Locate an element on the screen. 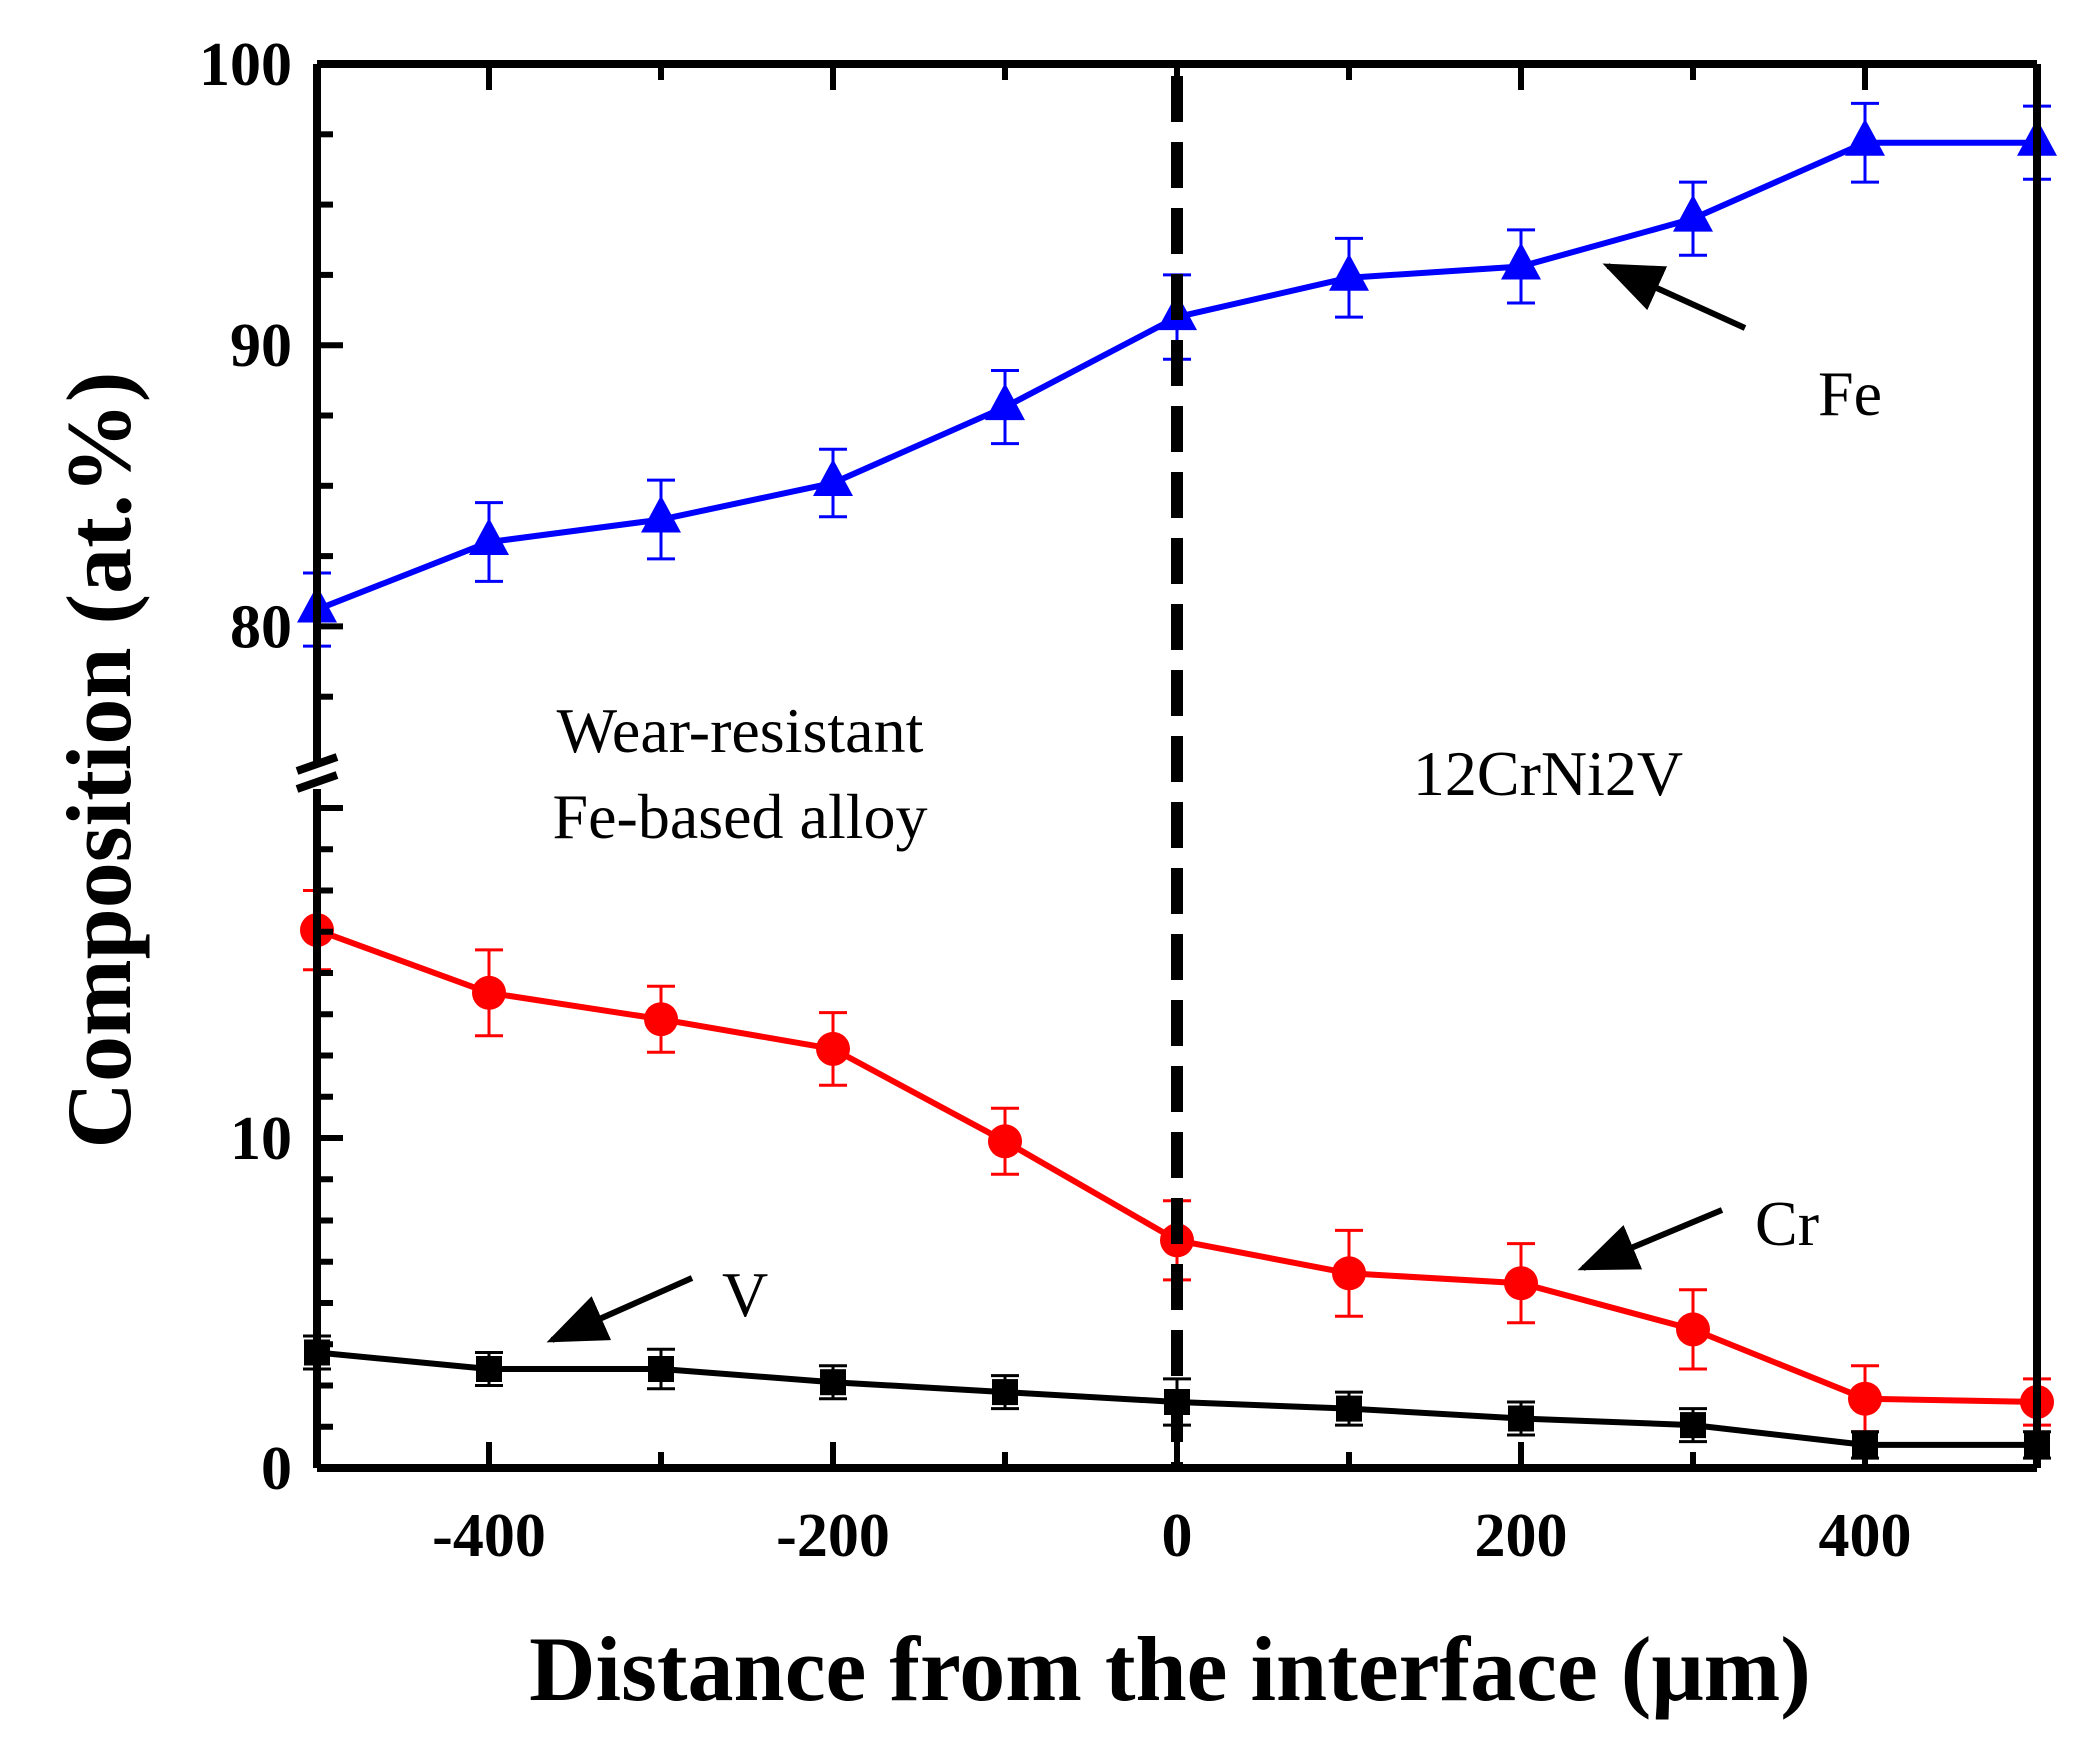 This screenshot has width=2083, height=1741. x-tick-label: 400 is located at coordinates (1865, 1536).